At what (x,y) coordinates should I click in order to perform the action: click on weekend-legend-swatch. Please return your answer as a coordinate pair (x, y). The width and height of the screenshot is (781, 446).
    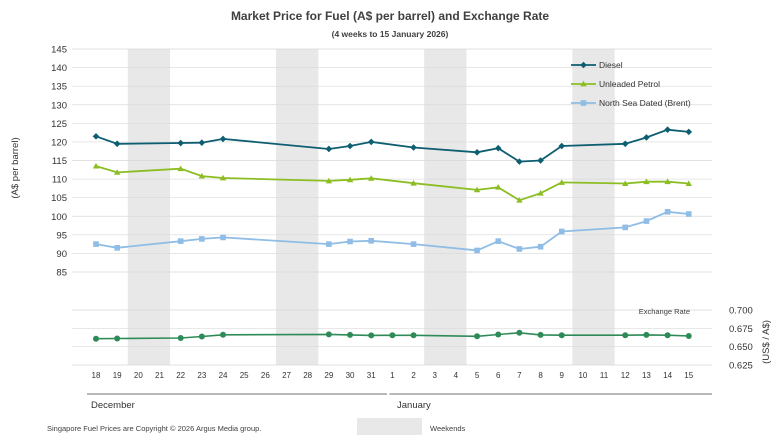
    Looking at the image, I should click on (389, 426).